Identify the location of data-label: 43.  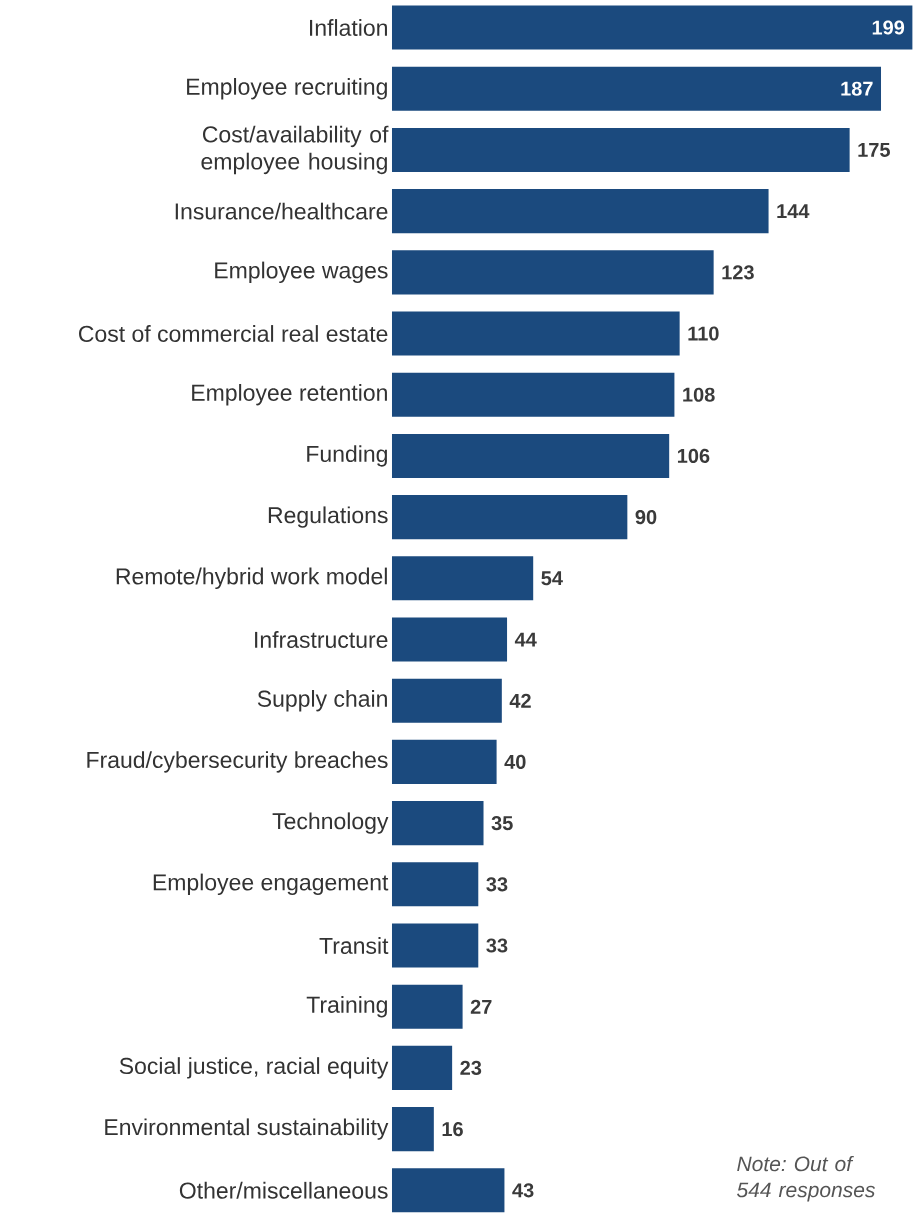
(523, 1190).